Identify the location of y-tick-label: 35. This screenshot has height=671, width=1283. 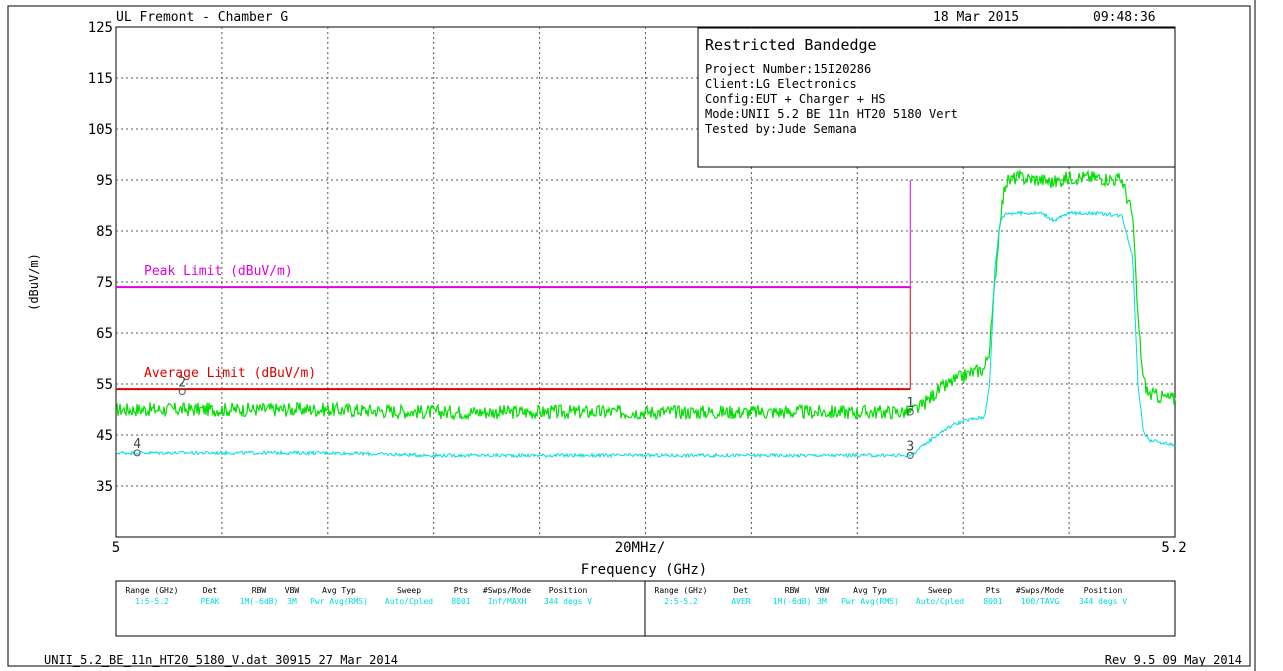
(104, 487).